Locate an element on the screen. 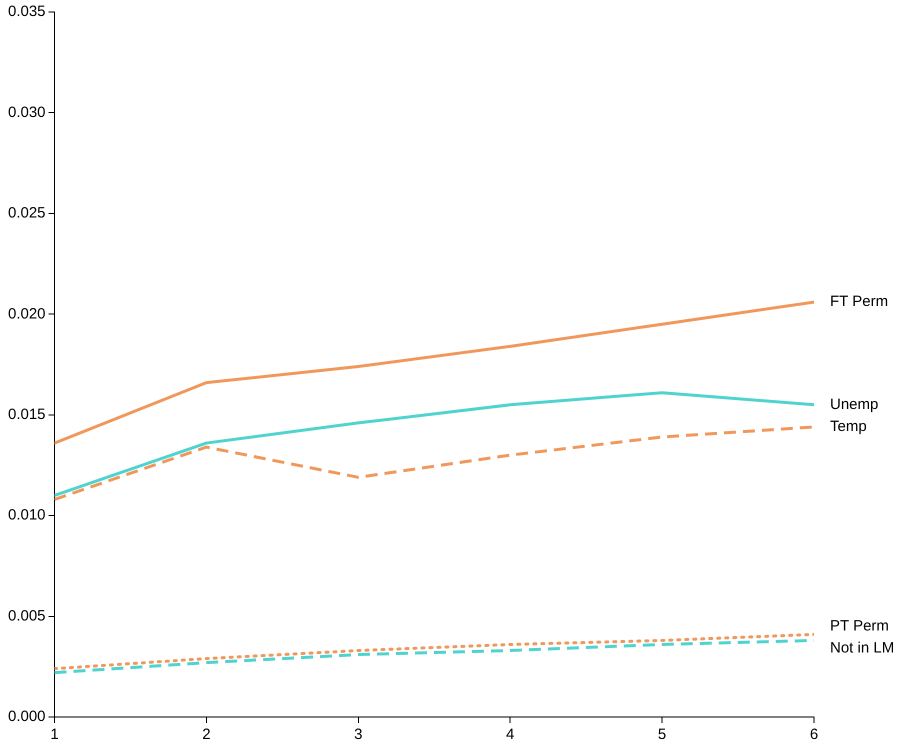  y-tick-label: 0.010 is located at coordinates (27, 515).